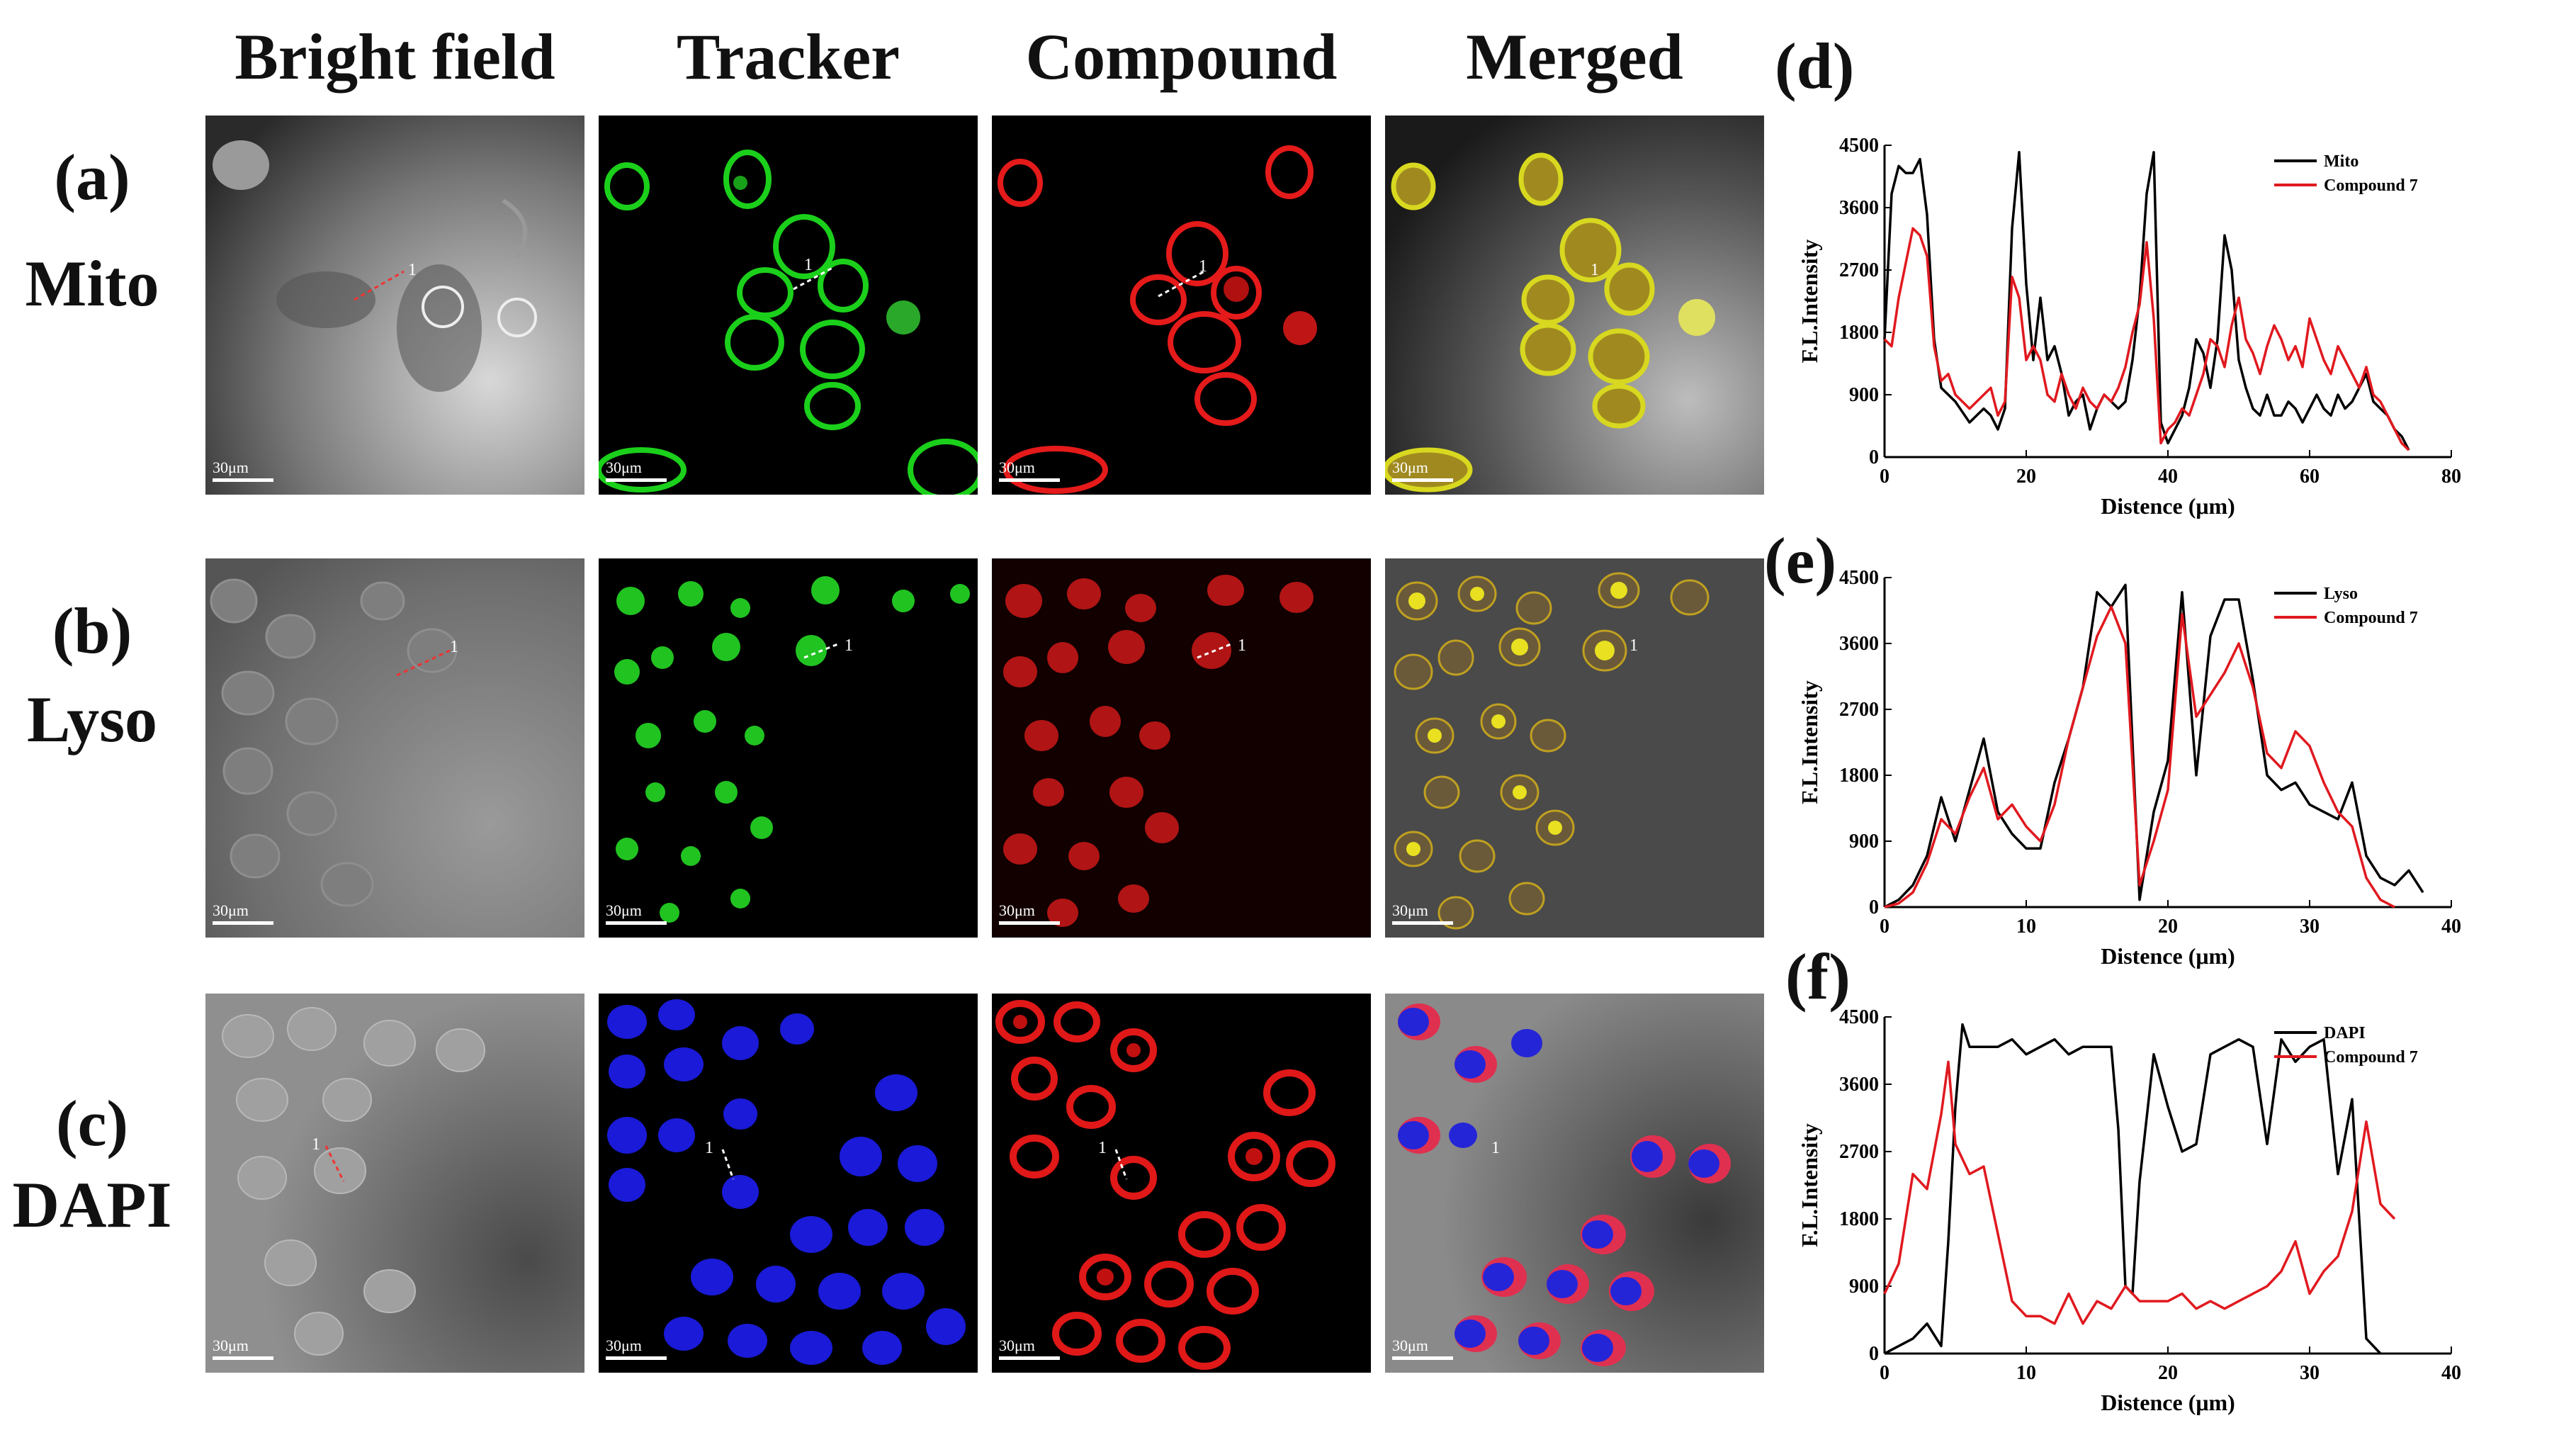 This screenshot has height=1440, width=2576. What do you see at coordinates (1800, 560) in the screenshot?
I see `panel-letter-e: (e)` at bounding box center [1800, 560].